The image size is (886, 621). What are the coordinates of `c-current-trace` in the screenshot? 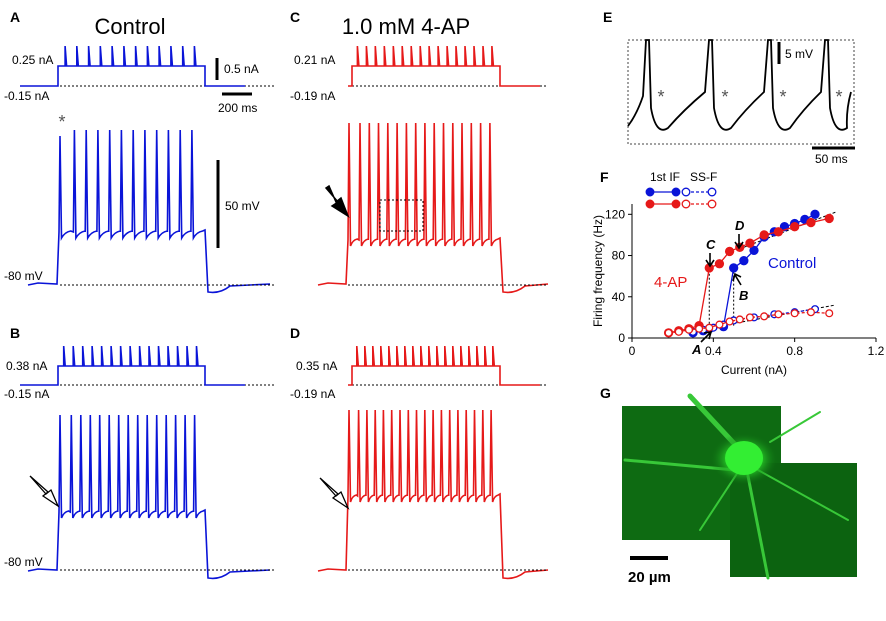 It's located at (444, 66).